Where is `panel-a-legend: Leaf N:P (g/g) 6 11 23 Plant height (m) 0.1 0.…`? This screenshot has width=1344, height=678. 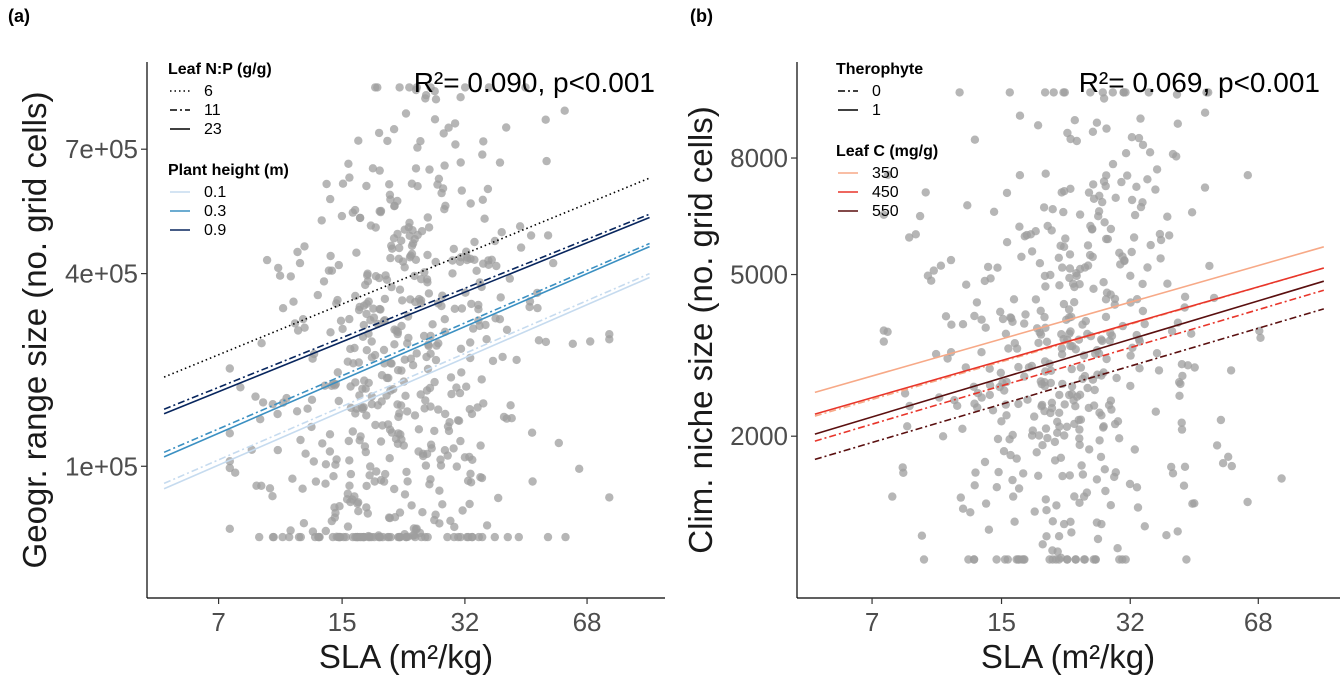
panel-a-legend: Leaf N:P (g/g) 6 11 23 Plant height (m) 0.1 0.… is located at coordinates (228, 150).